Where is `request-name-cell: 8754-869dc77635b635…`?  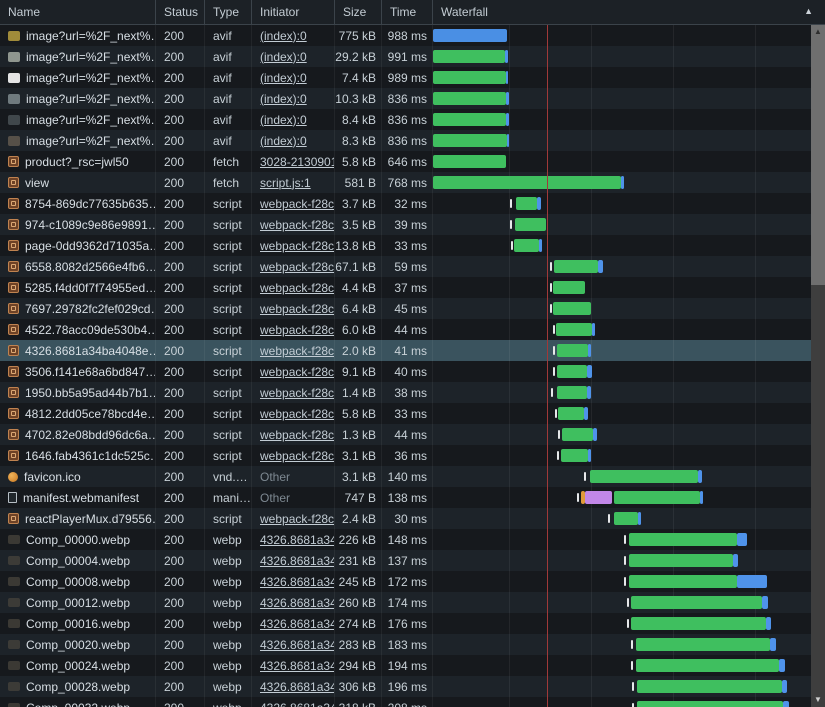
request-name-cell: 8754-869dc77635b635… is located at coordinates (78, 203).